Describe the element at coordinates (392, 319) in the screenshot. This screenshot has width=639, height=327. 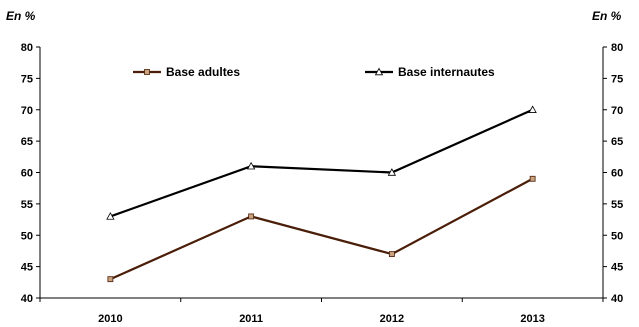
I see `x-tick-label: 2012` at that location.